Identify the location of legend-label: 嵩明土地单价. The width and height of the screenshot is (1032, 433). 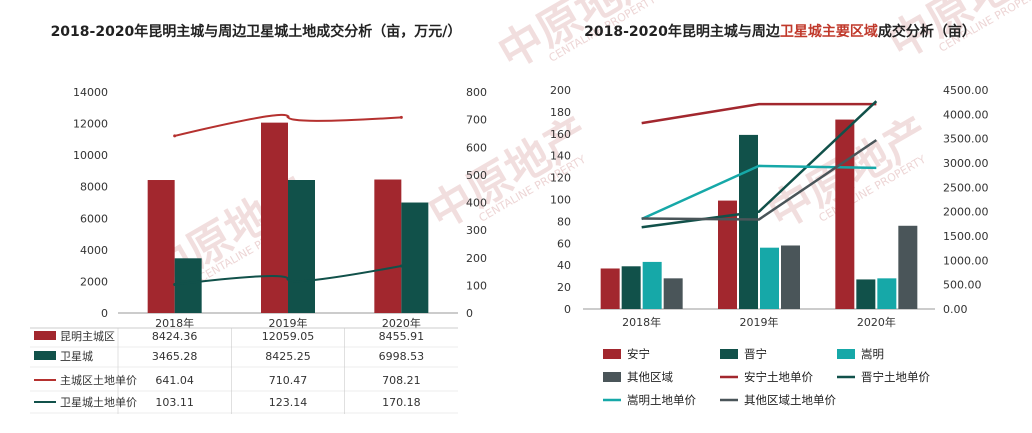
(661, 400).